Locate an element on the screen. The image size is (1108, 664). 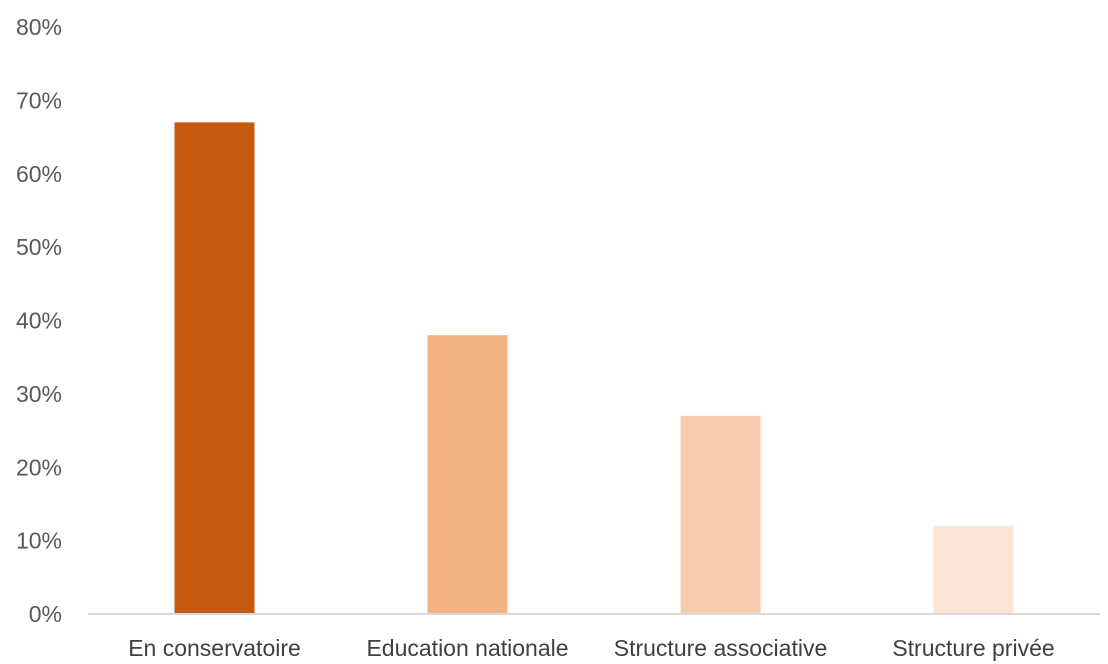
y-axis-ticks: 0% 10% 20% 30% 40% 50% 60% 70% 80% is located at coordinates (39, 320).